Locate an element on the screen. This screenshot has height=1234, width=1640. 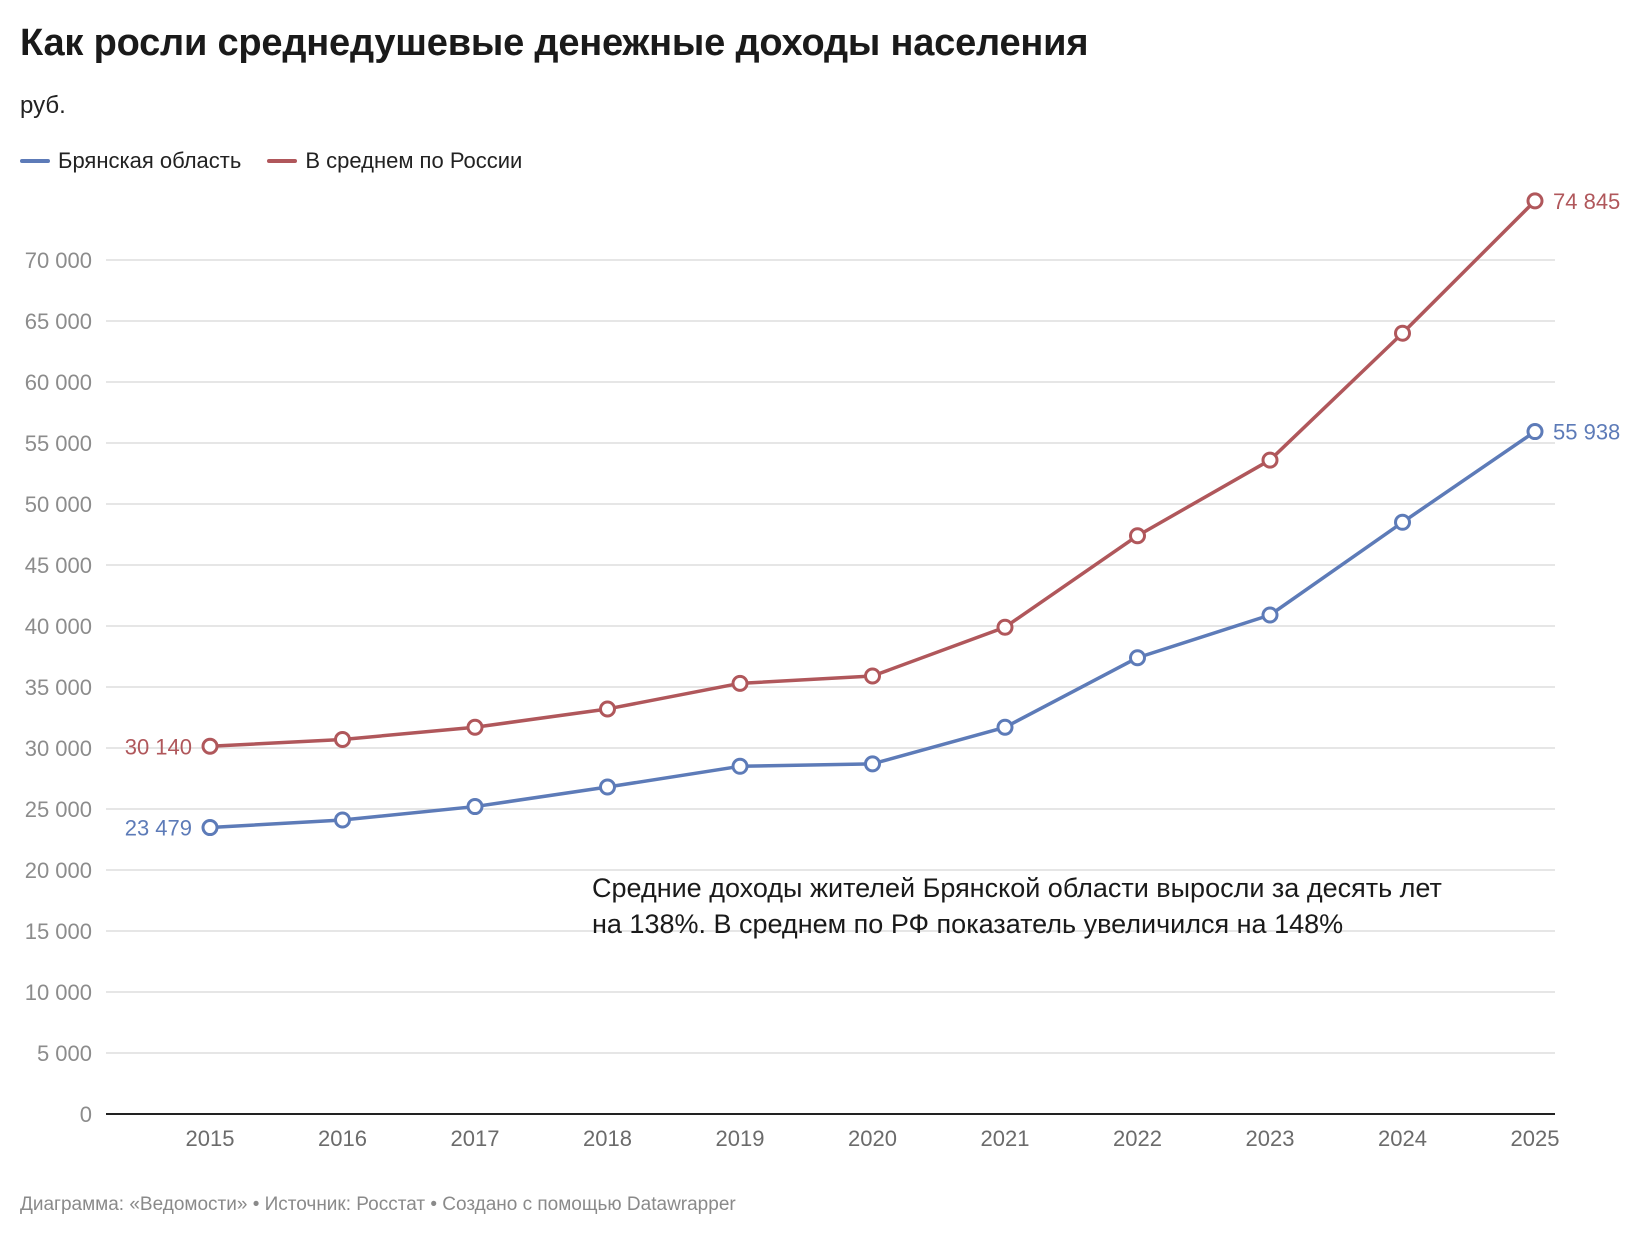
y-tick-label-20000: 20 000 is located at coordinates (58, 870).